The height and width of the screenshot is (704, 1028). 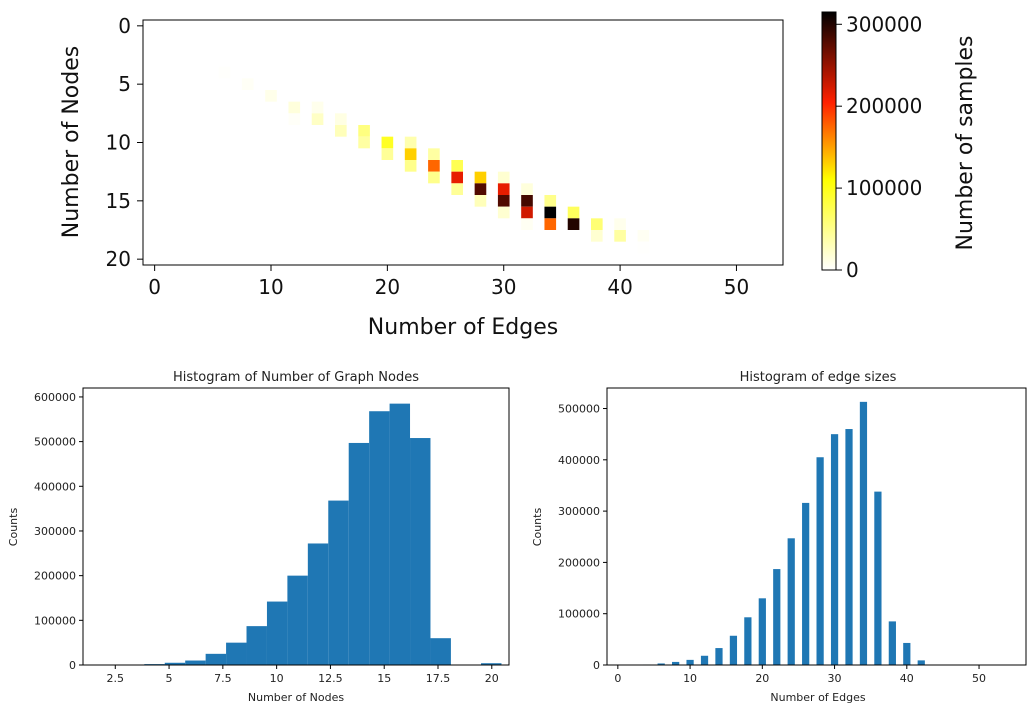 I want to click on x-tick-label: 5, so click(x=169, y=678).